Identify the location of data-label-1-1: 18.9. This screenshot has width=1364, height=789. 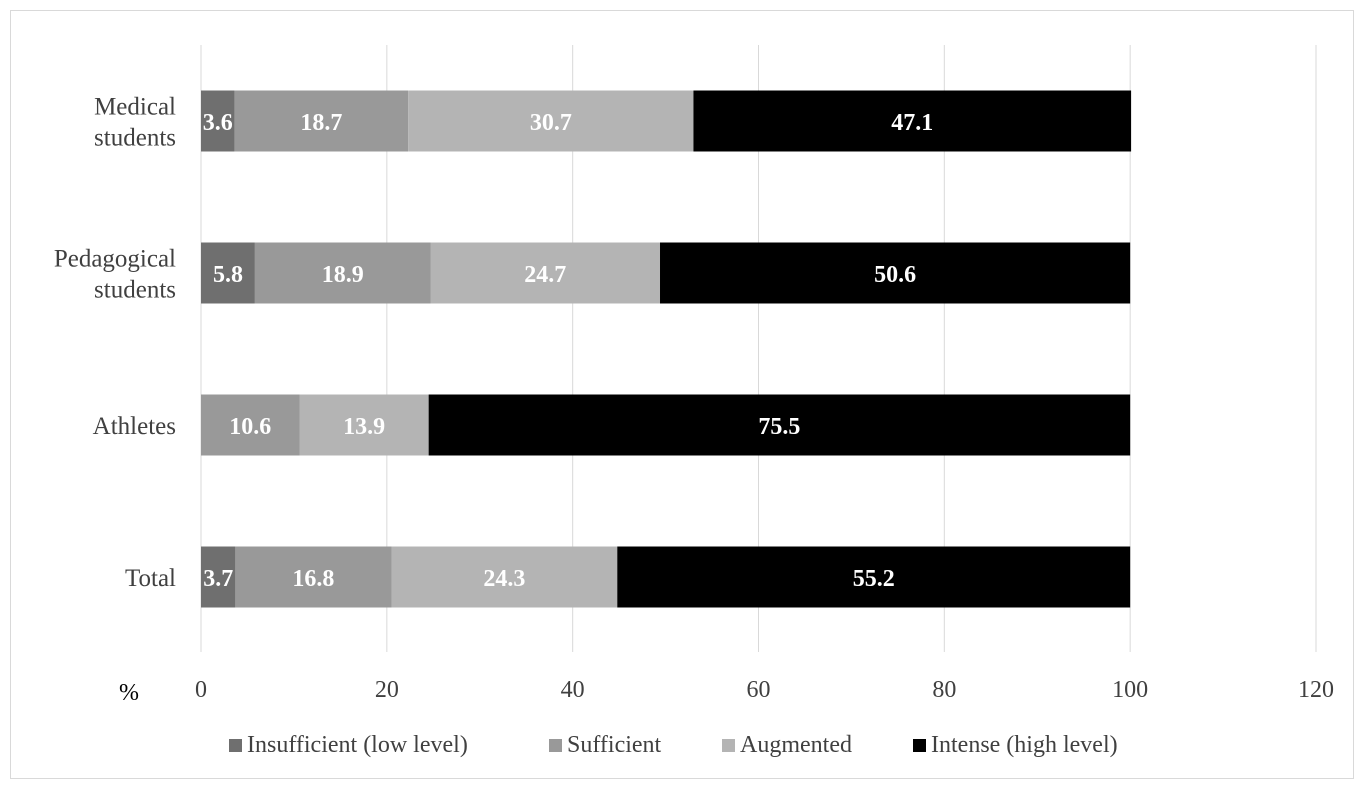
(343, 275).